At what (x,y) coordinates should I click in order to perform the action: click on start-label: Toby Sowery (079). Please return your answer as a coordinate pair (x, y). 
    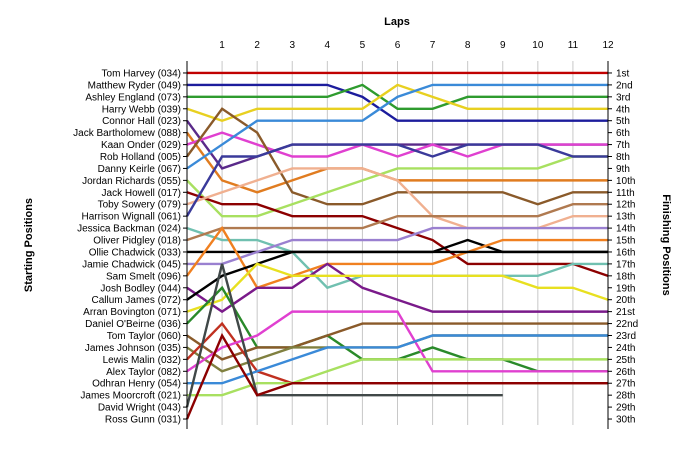
    Looking at the image, I should click on (139, 205).